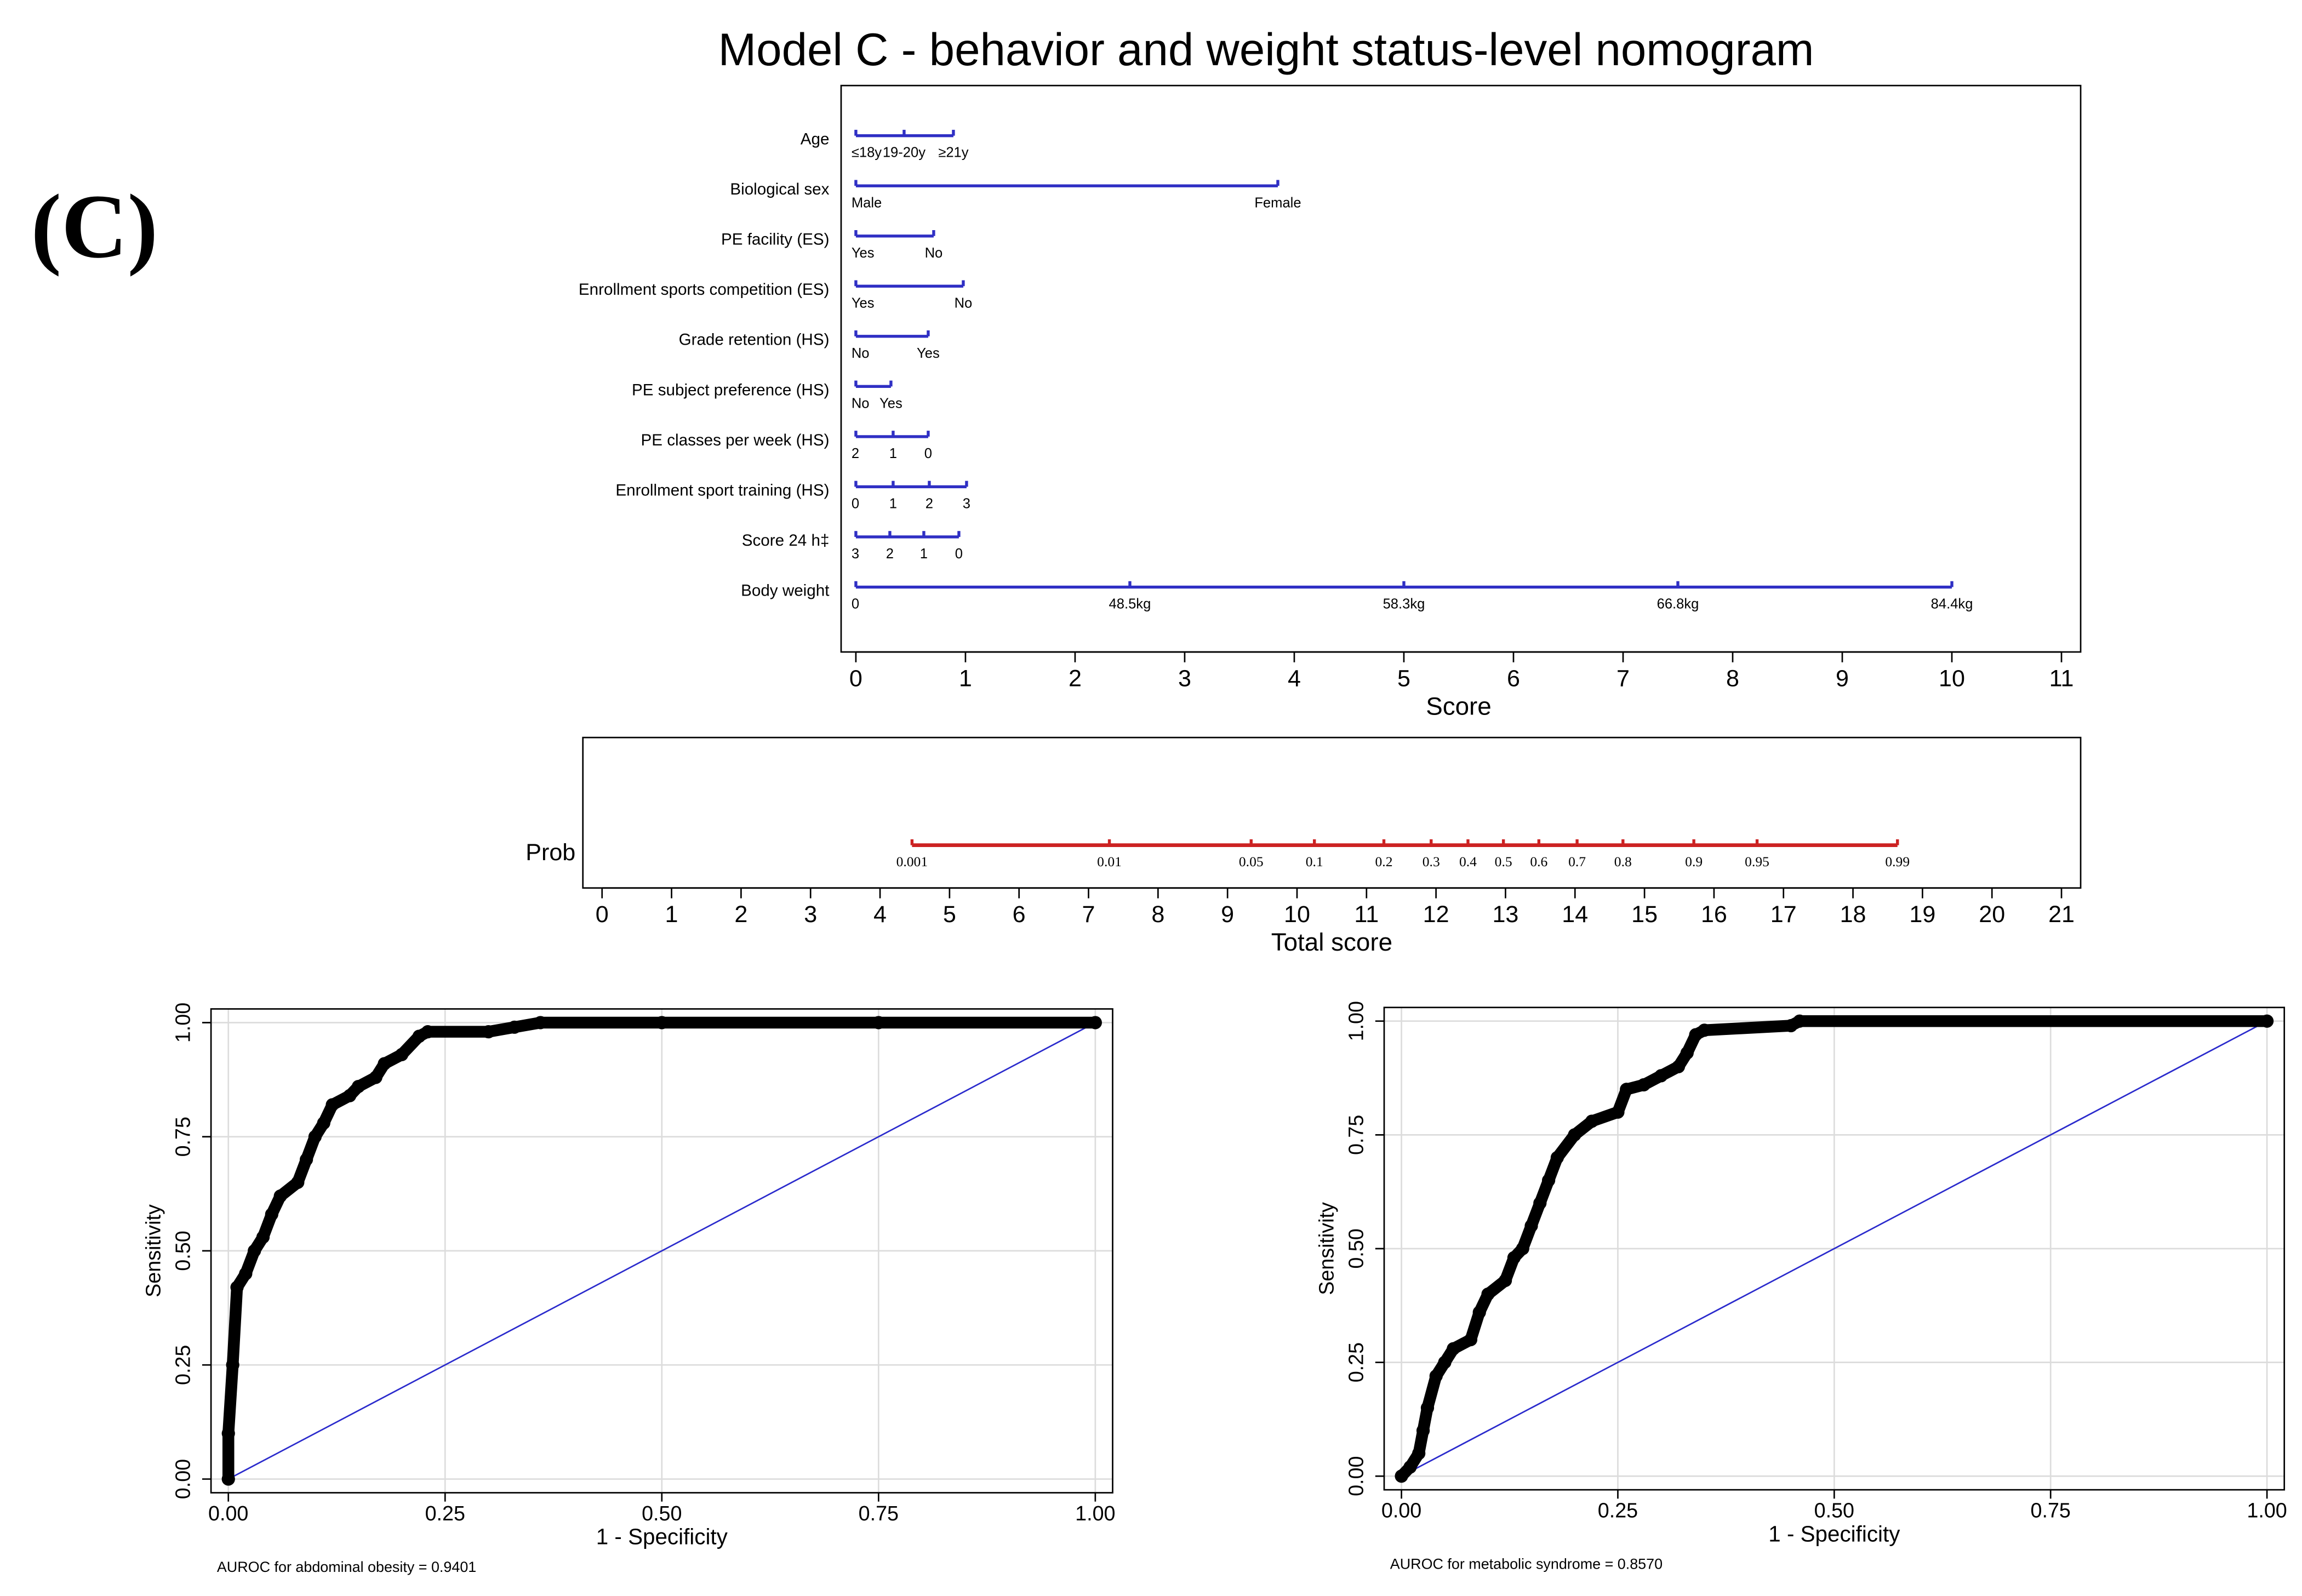 The width and height of the screenshot is (2302, 1596). What do you see at coordinates (183, 1479) in the screenshot?
I see `y-tick-label: 0.00` at bounding box center [183, 1479].